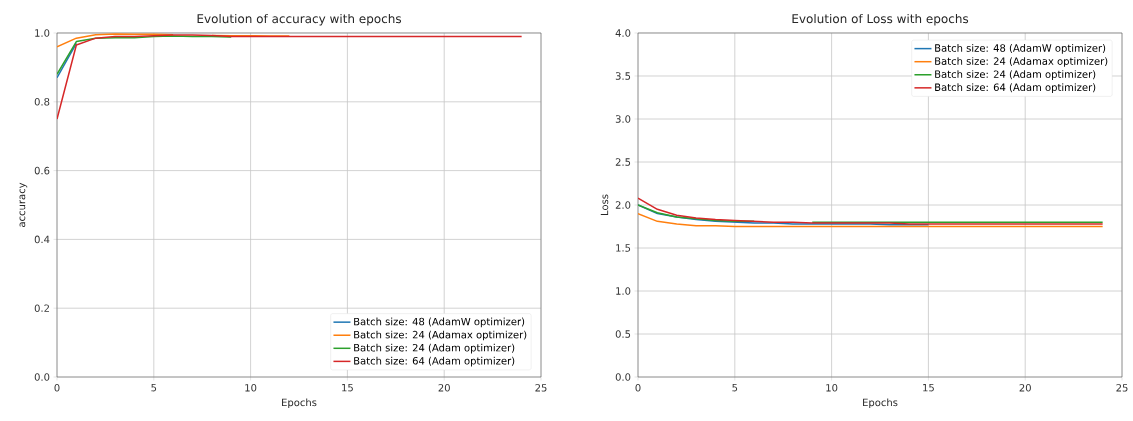 This screenshot has width=1133, height=421. I want to click on y-tick-label: 2.5, so click(623, 162).